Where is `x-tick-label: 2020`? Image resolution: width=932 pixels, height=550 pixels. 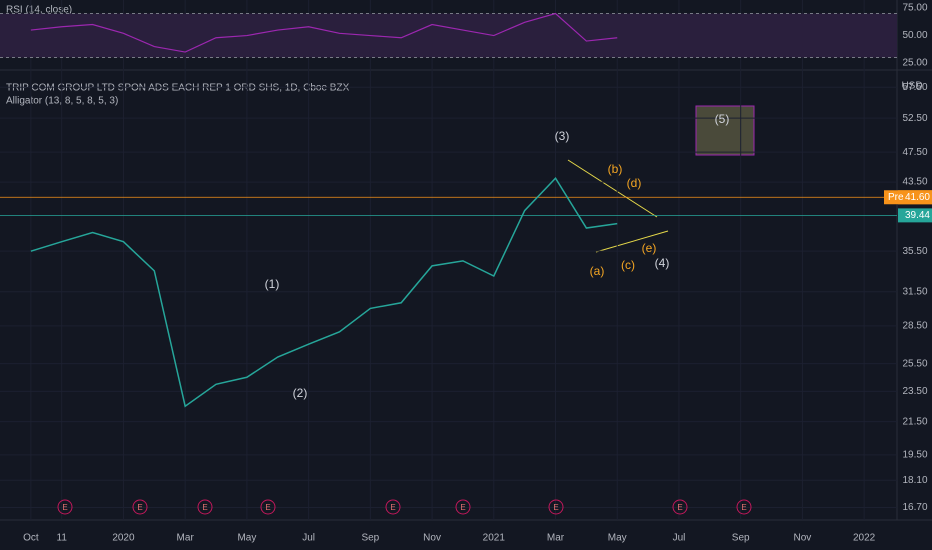 x-tick-label: 2020 is located at coordinates (123, 538).